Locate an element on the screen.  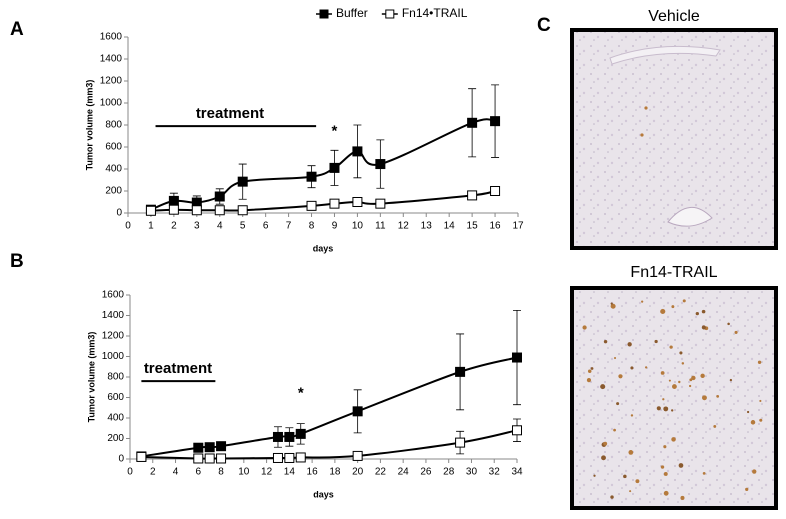
image-title: Vehicle is located at coordinates (674, 16).